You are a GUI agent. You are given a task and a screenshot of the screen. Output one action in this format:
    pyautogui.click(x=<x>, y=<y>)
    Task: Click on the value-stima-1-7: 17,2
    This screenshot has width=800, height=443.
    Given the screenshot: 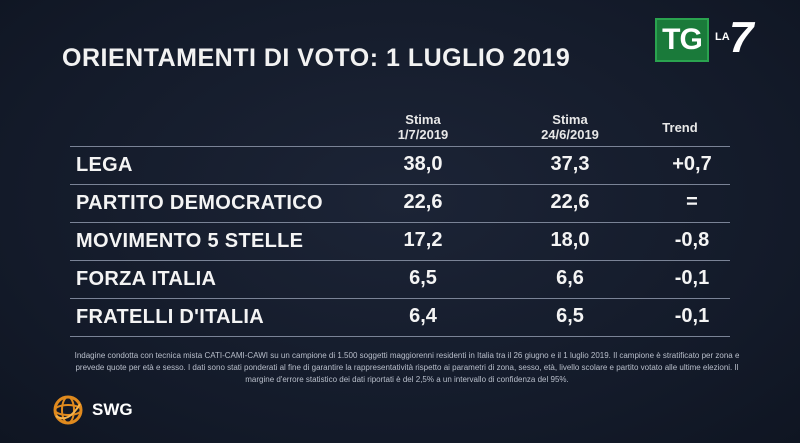 What is the action you would take?
    pyautogui.click(x=423, y=240)
    